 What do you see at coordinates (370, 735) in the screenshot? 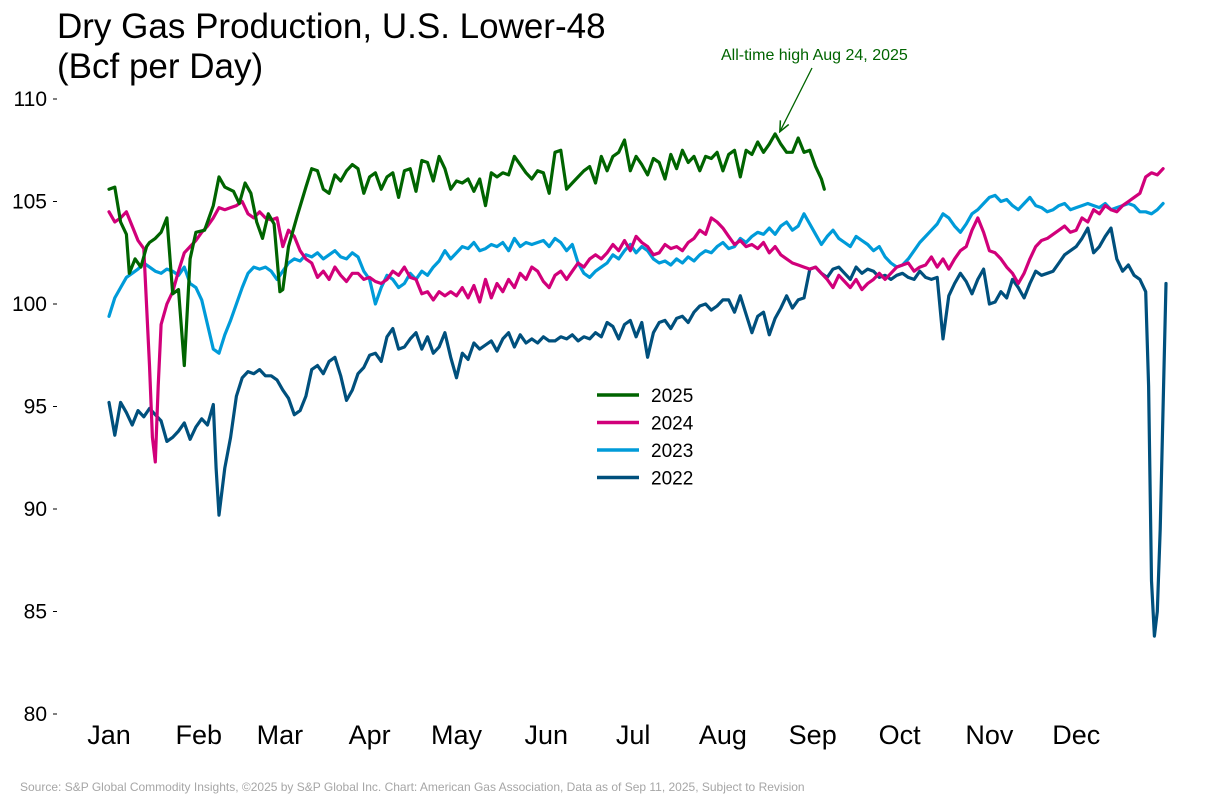
I see `x-tick-label: Apr` at bounding box center [370, 735].